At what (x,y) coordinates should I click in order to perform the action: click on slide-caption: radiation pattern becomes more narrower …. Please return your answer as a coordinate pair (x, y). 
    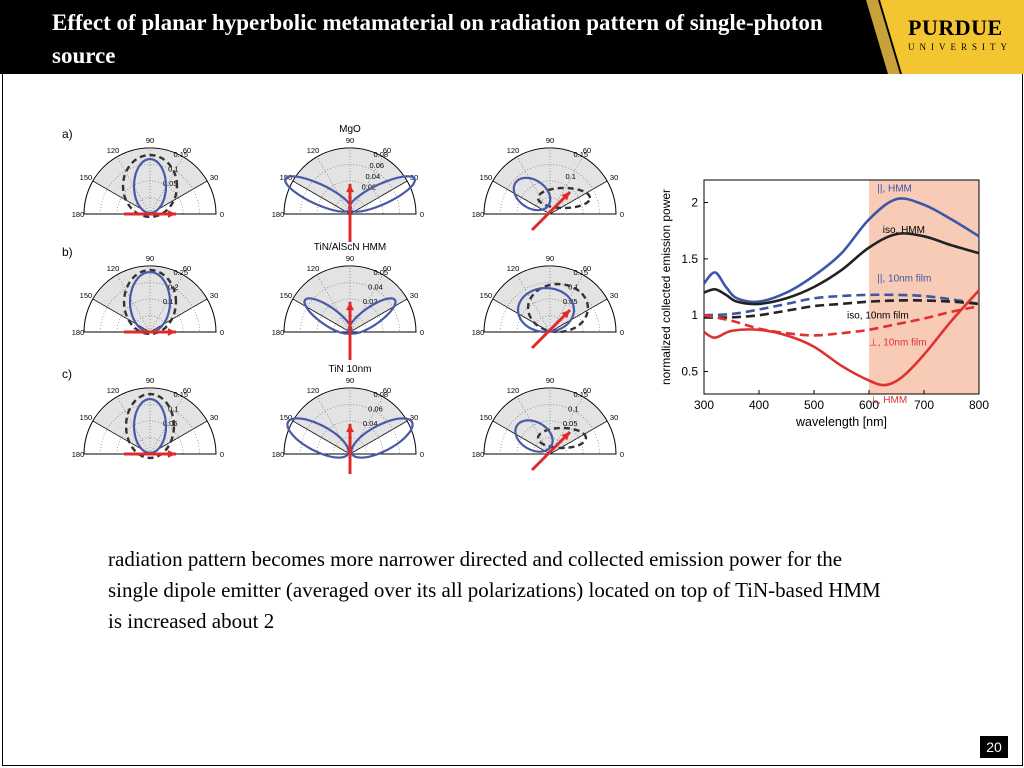
    Looking at the image, I should click on (494, 590).